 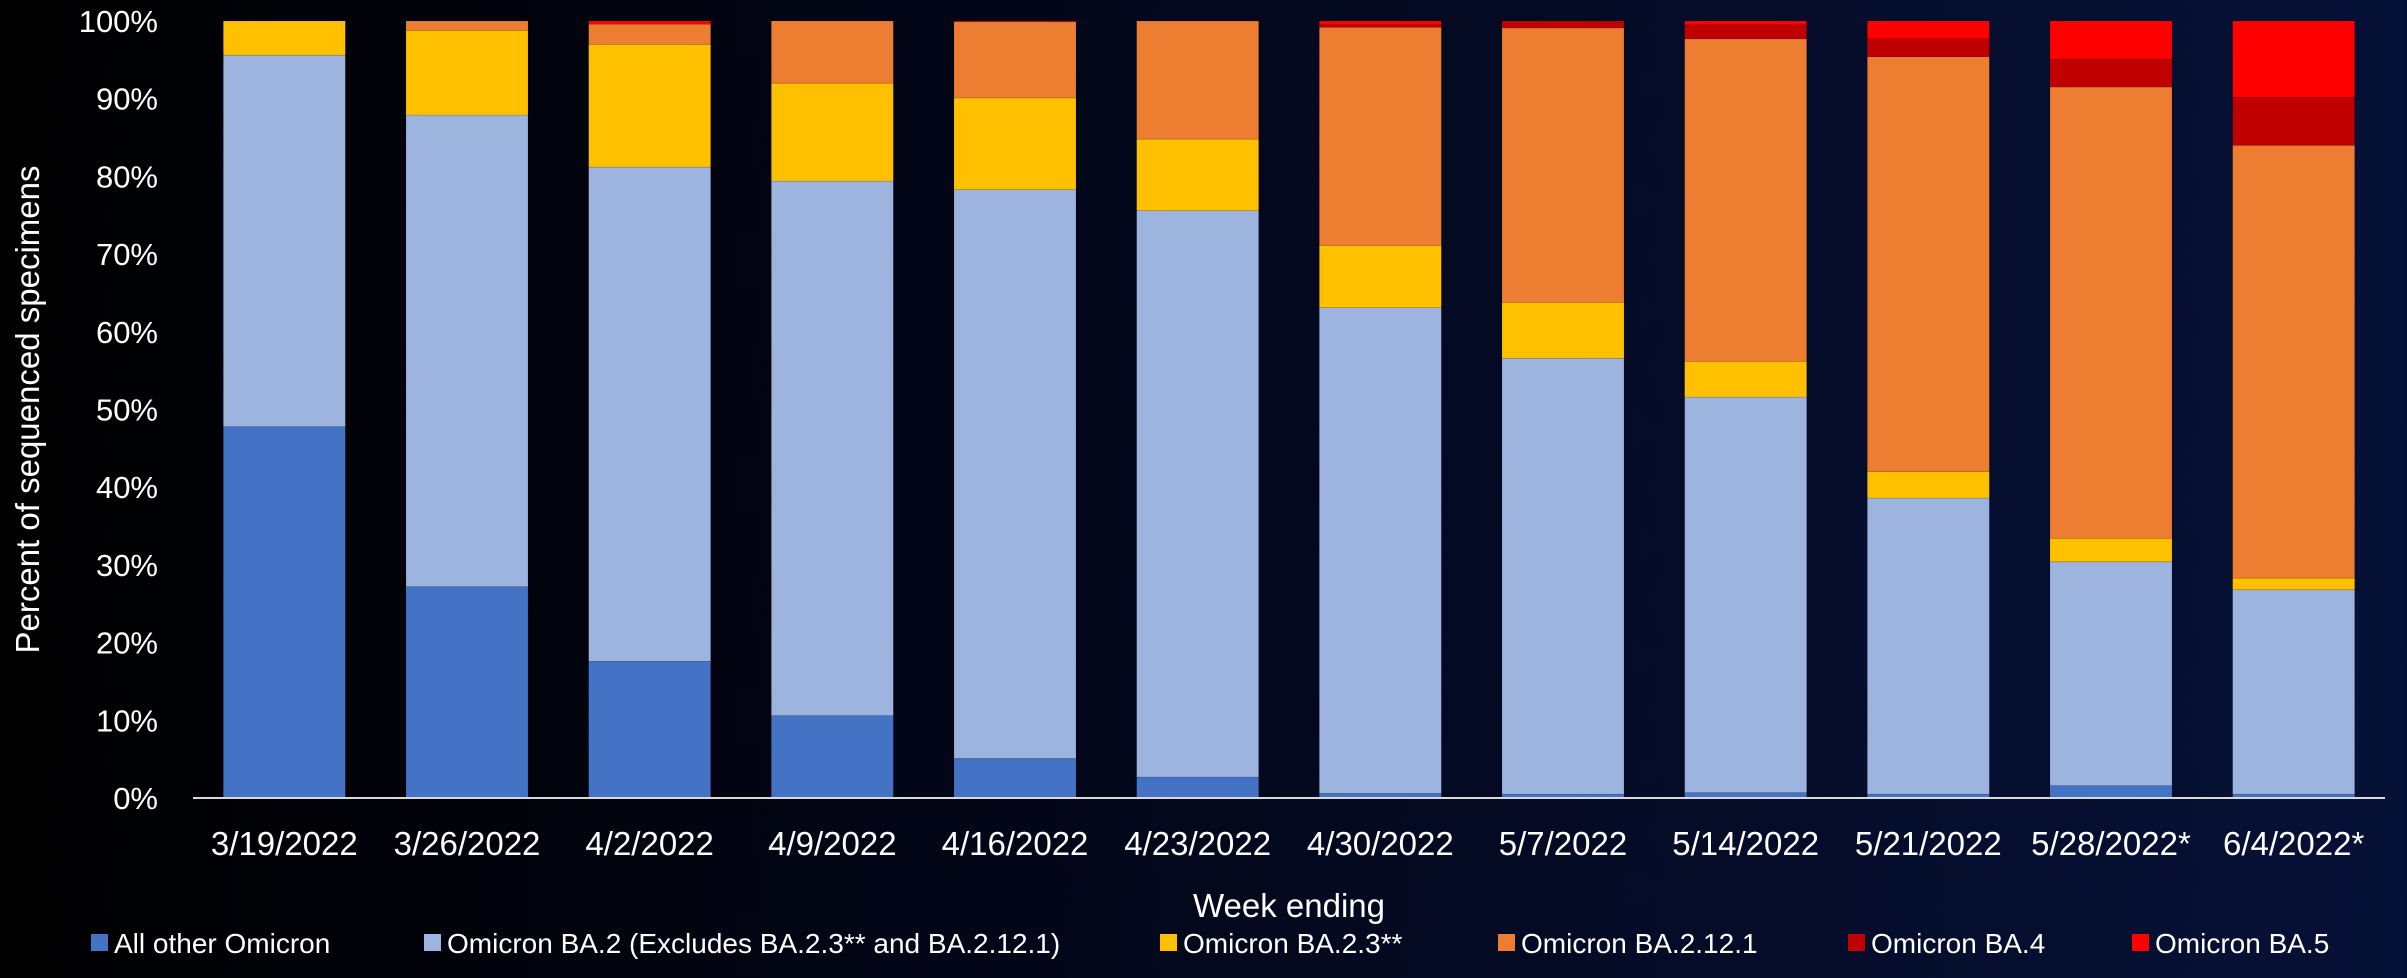 I want to click on legend-label: All other Omicron, so click(x=222, y=943).